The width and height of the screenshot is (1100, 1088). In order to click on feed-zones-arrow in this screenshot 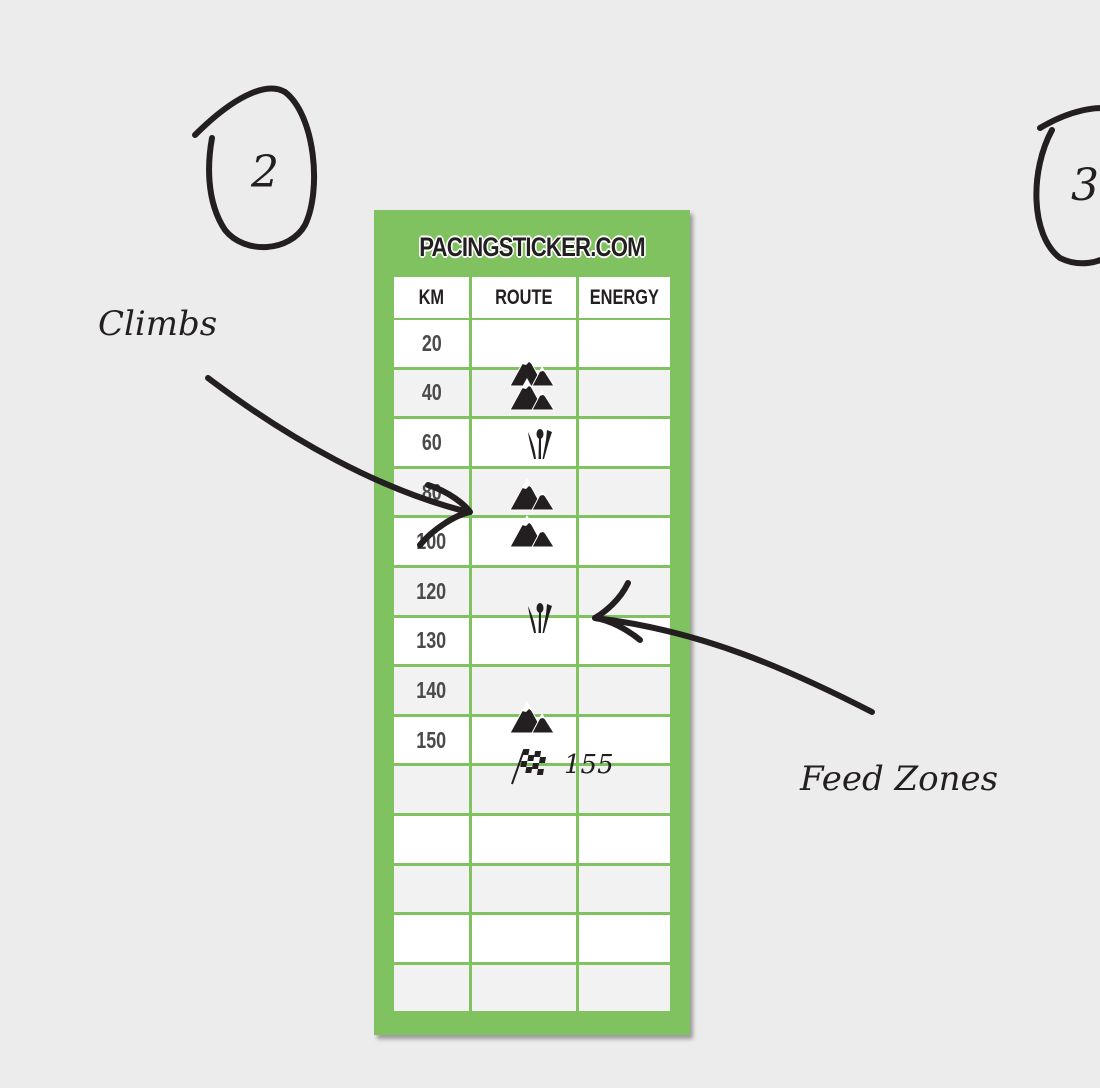, I will do `click(733, 665)`.